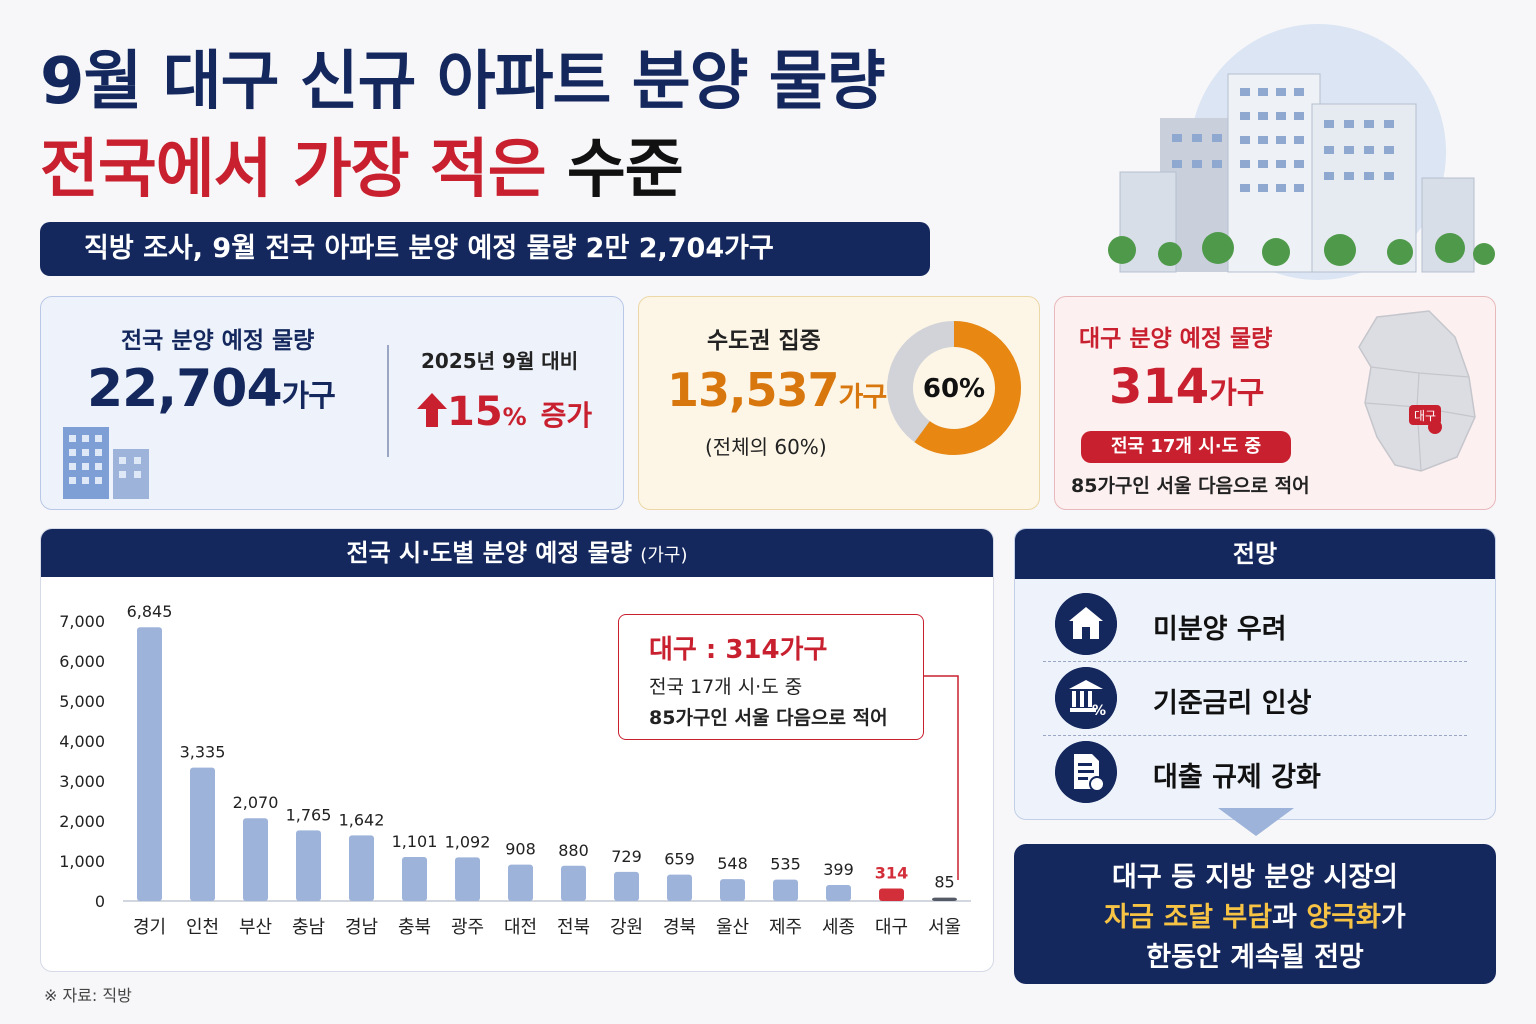 The height and width of the screenshot is (1024, 1536). I want to click on title-highlight-red: 전국에서 가장 적은, so click(293, 170).